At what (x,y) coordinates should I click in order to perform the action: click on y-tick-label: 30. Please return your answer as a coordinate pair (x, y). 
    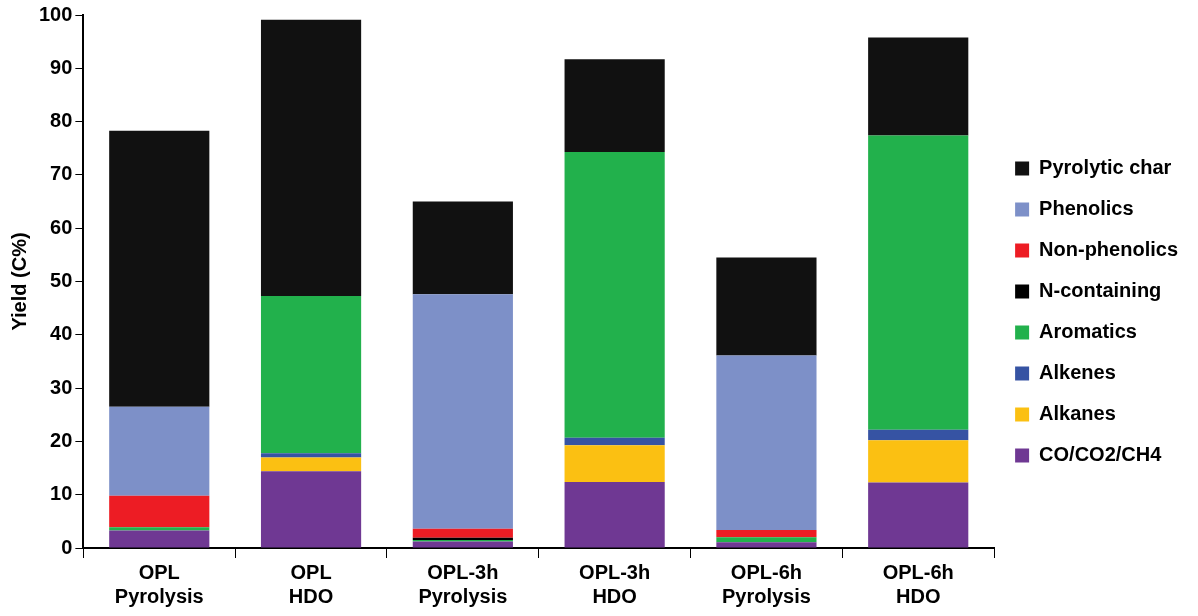
    Looking at the image, I should click on (61, 386).